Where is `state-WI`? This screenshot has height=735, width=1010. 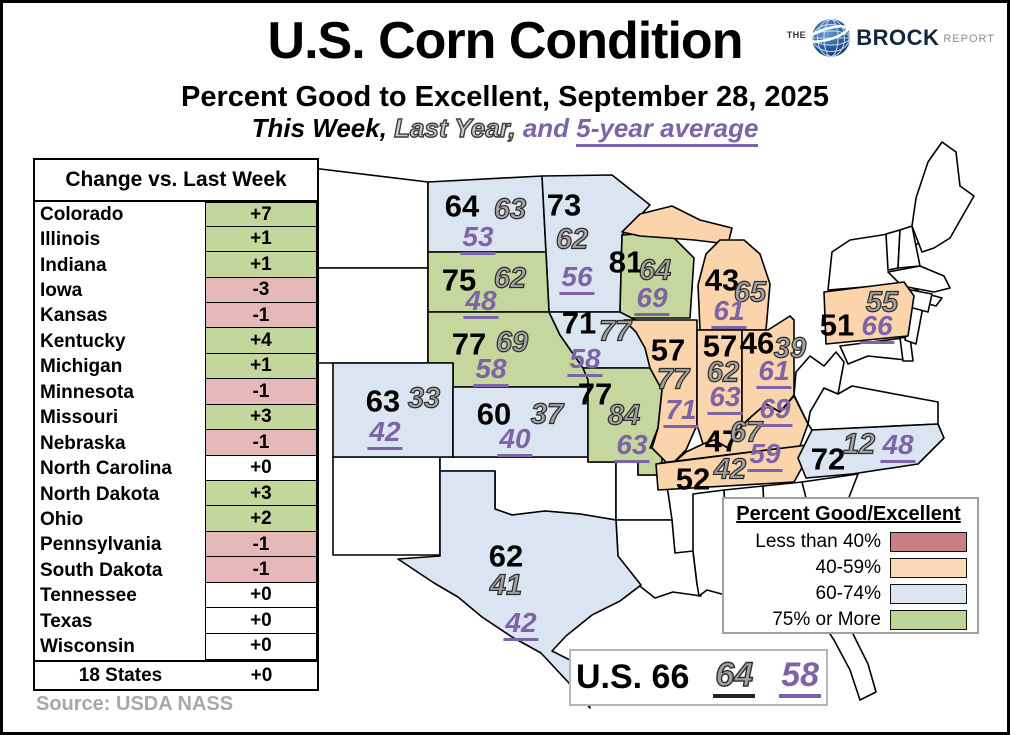 state-WI is located at coordinates (657, 275).